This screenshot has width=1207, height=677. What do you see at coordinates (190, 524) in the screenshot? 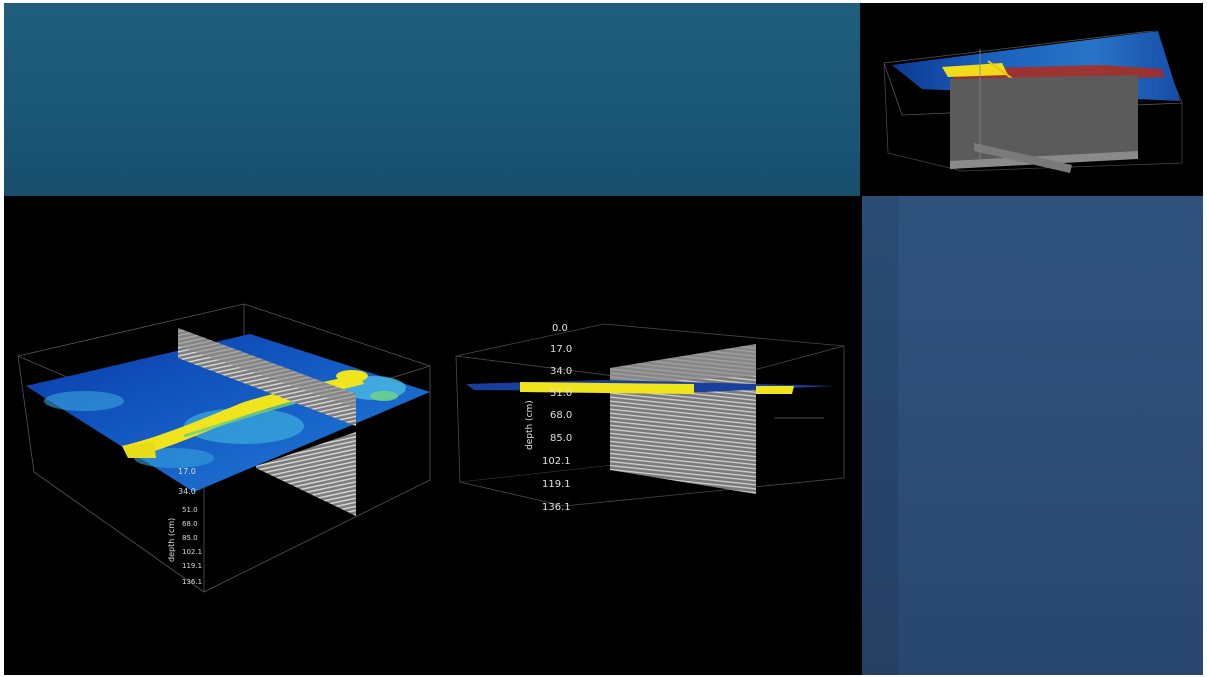
I see `left-depth-tick: 68.0` at bounding box center [190, 524].